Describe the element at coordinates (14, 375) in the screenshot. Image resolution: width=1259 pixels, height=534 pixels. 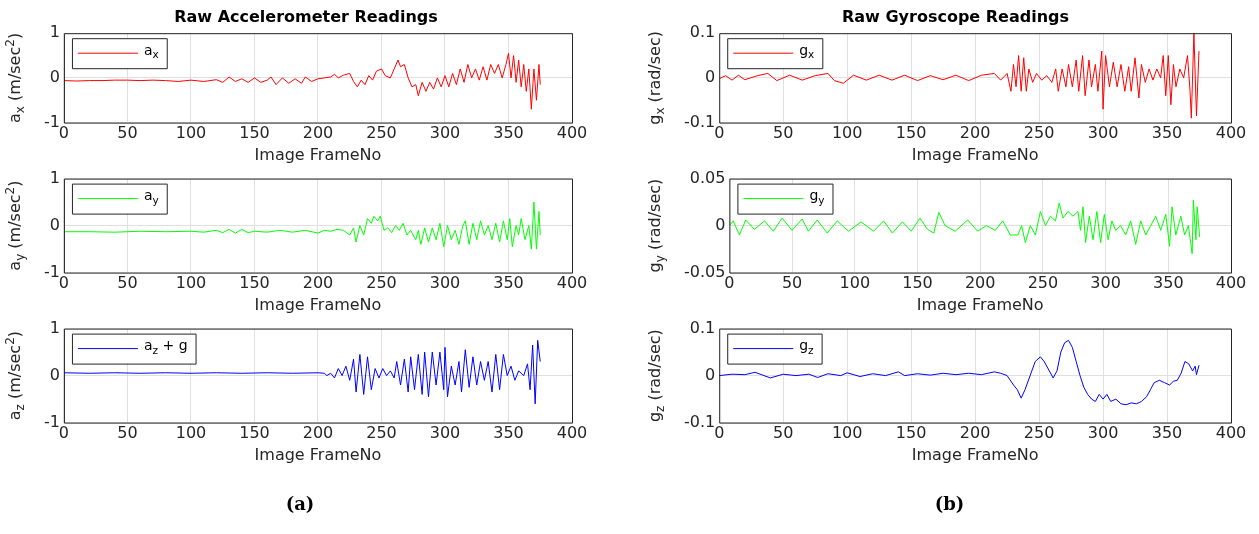
I see `y-axis-title: az (m/sec2)` at that location.